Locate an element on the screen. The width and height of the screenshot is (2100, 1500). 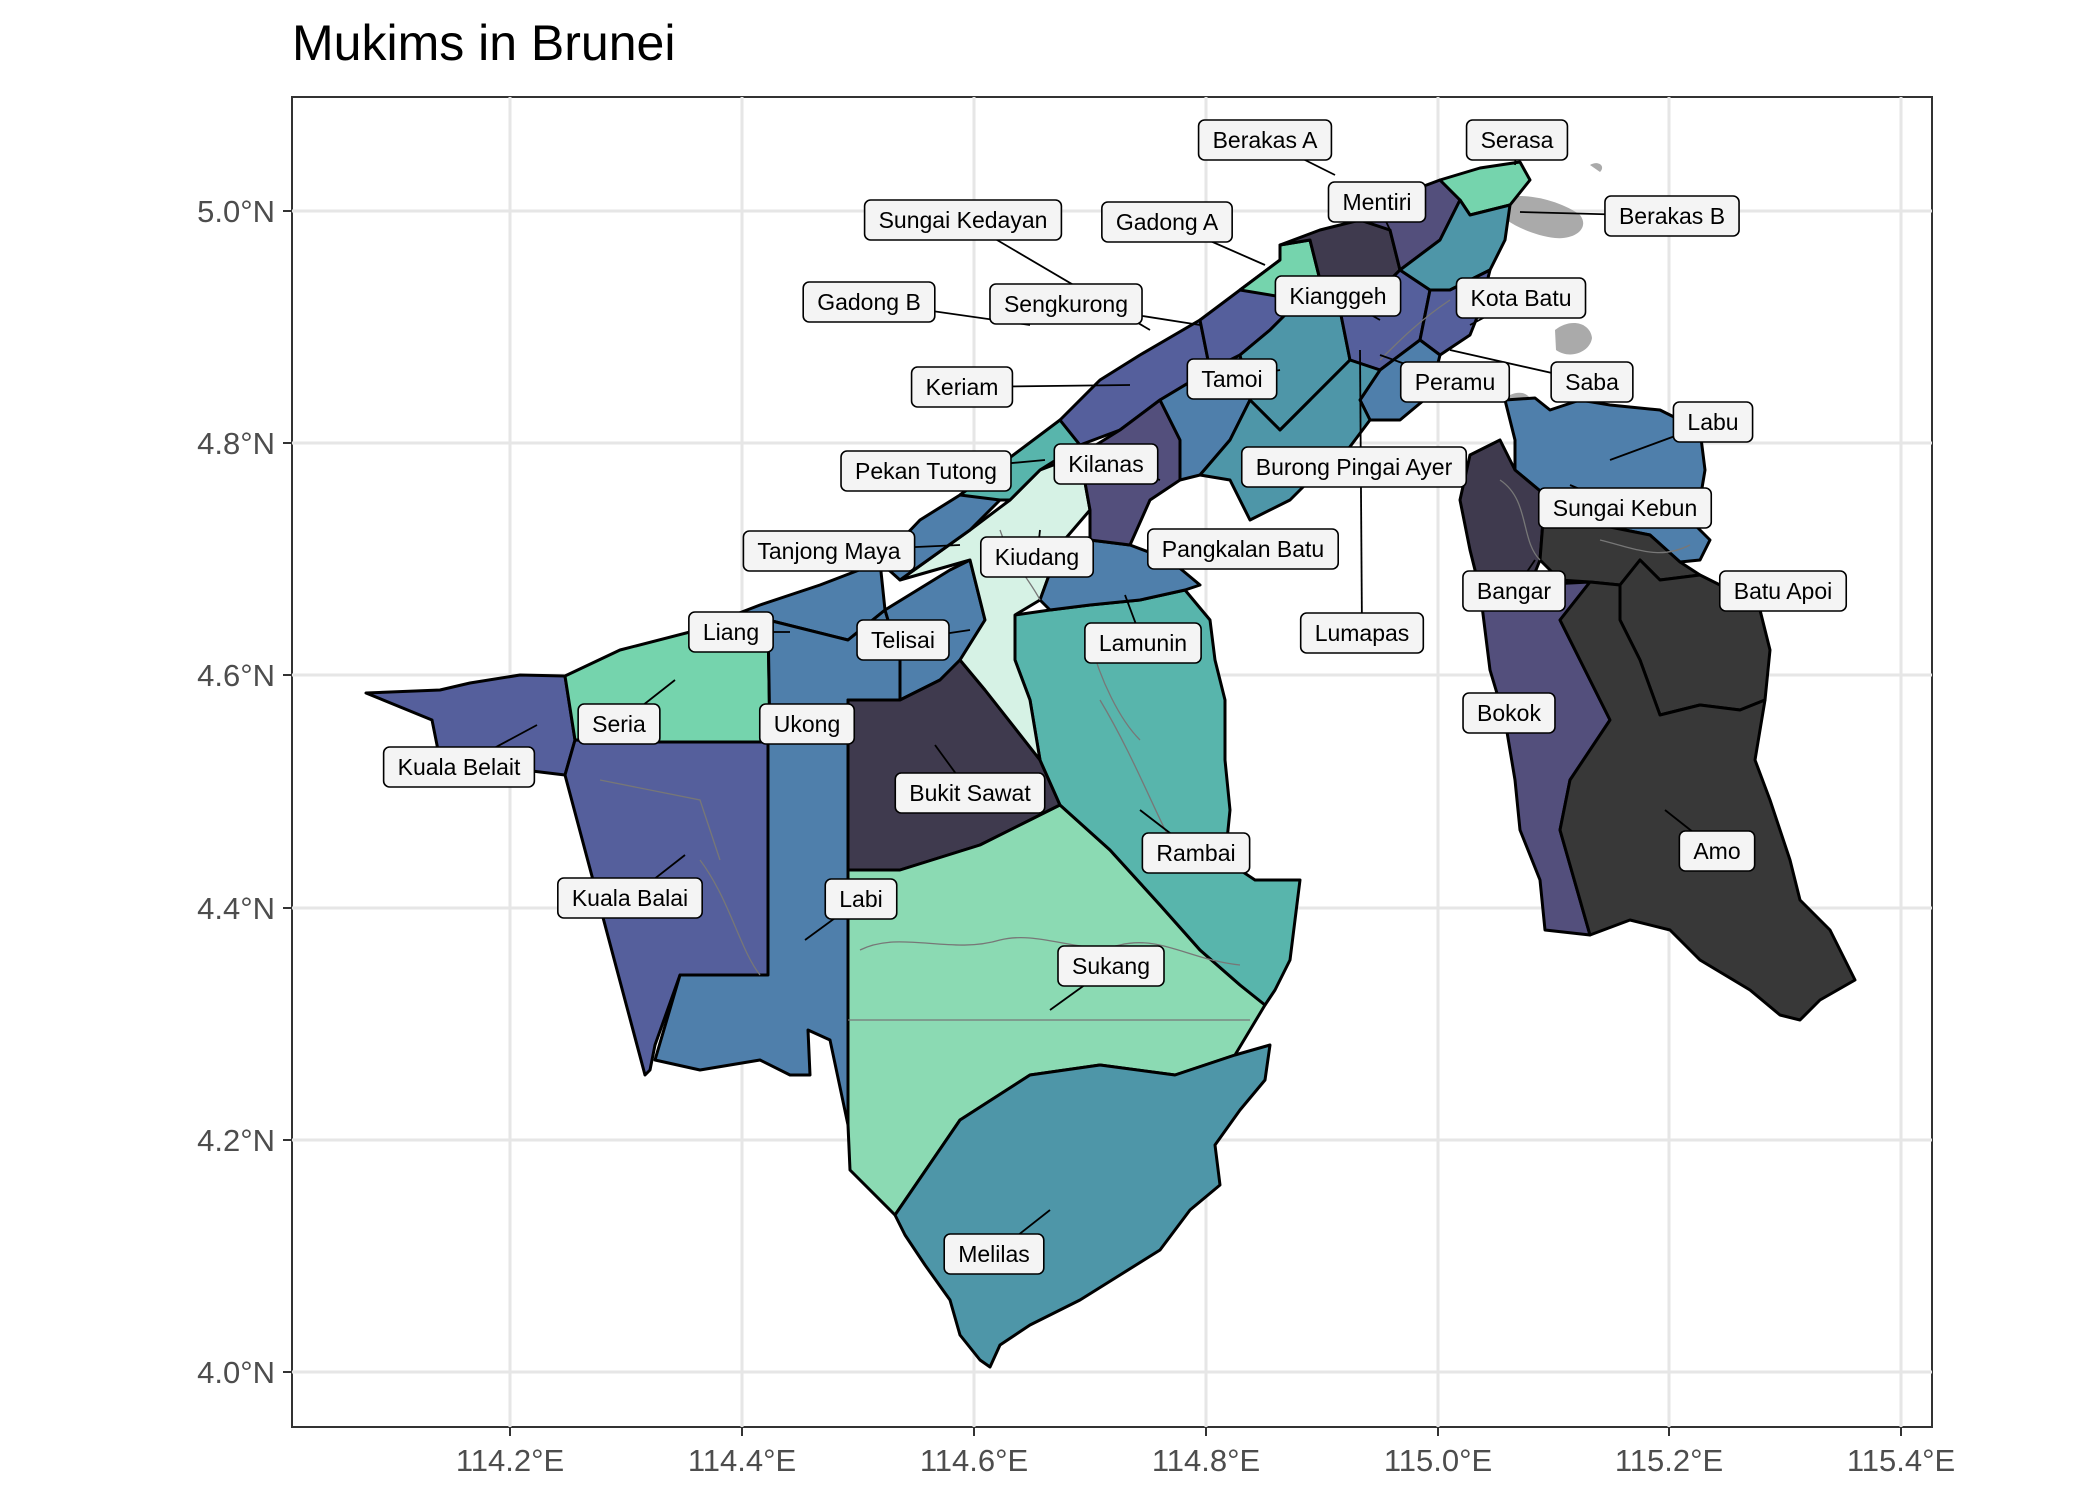
label-text: Lumapas is located at coordinates (1362, 633).